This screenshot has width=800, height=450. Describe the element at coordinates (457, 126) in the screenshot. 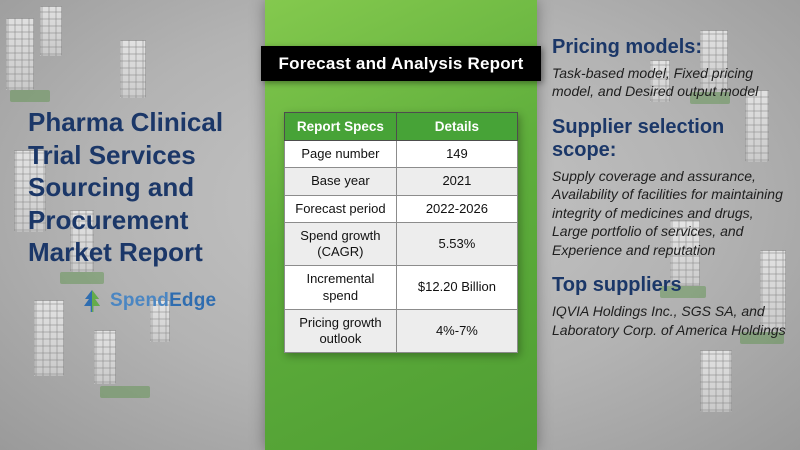

I see `table-header-details: Details` at that location.